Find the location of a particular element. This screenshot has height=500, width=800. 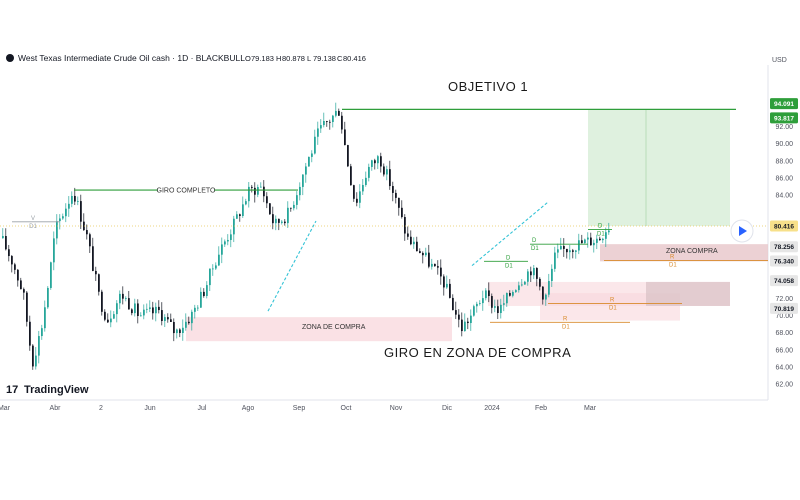

price-tag-label: 93.817 is located at coordinates (784, 118).